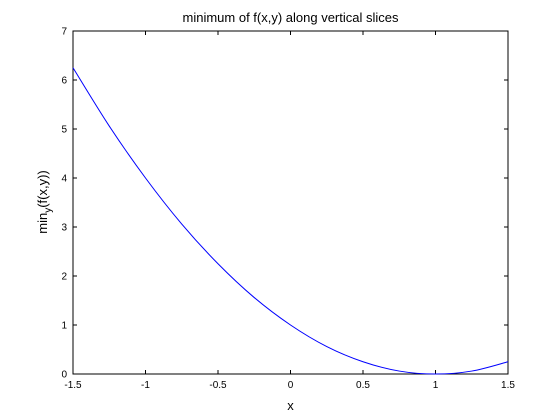 Image resolution: width=560 pixels, height=420 pixels. What do you see at coordinates (508, 385) in the screenshot?
I see `x-tick-label: 1.5` at bounding box center [508, 385].